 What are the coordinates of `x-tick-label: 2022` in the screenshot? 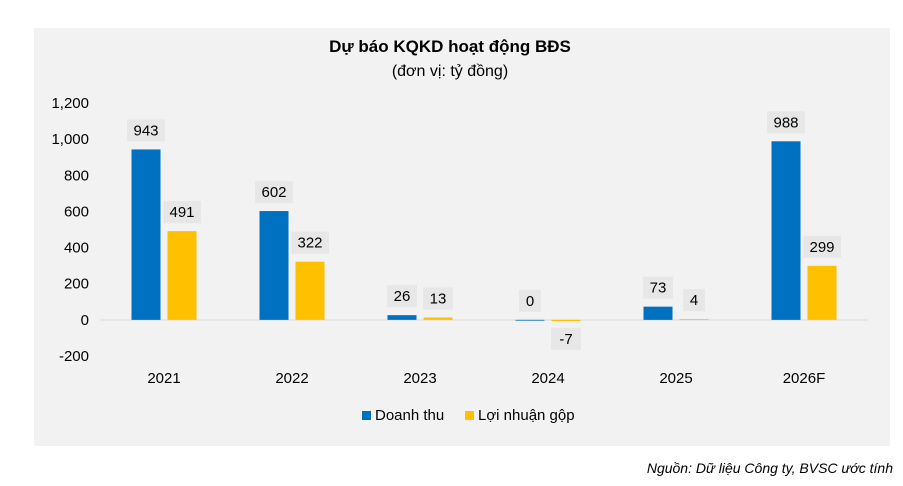 It's located at (291, 378).